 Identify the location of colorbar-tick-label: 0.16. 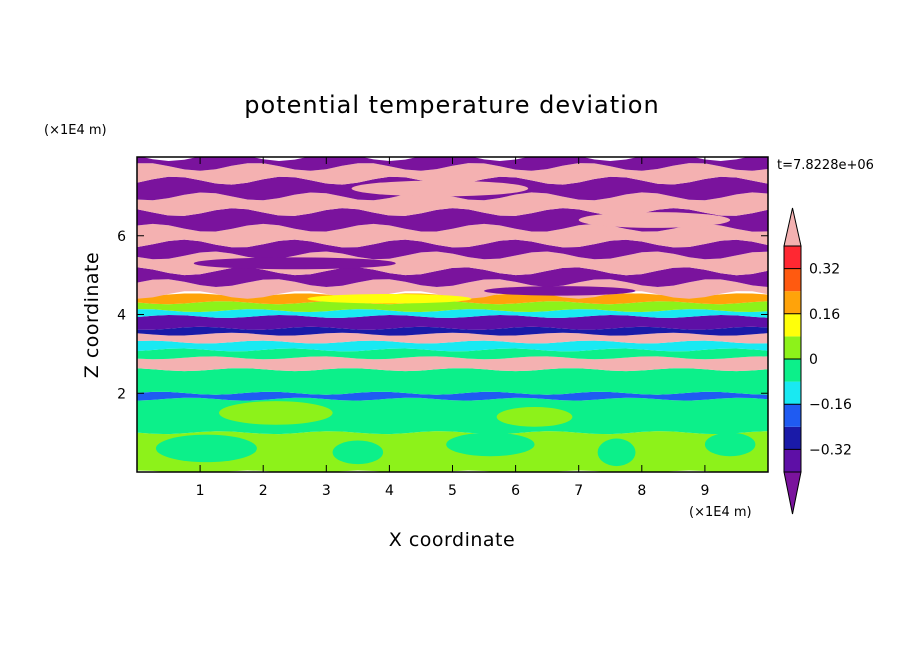
(824, 315).